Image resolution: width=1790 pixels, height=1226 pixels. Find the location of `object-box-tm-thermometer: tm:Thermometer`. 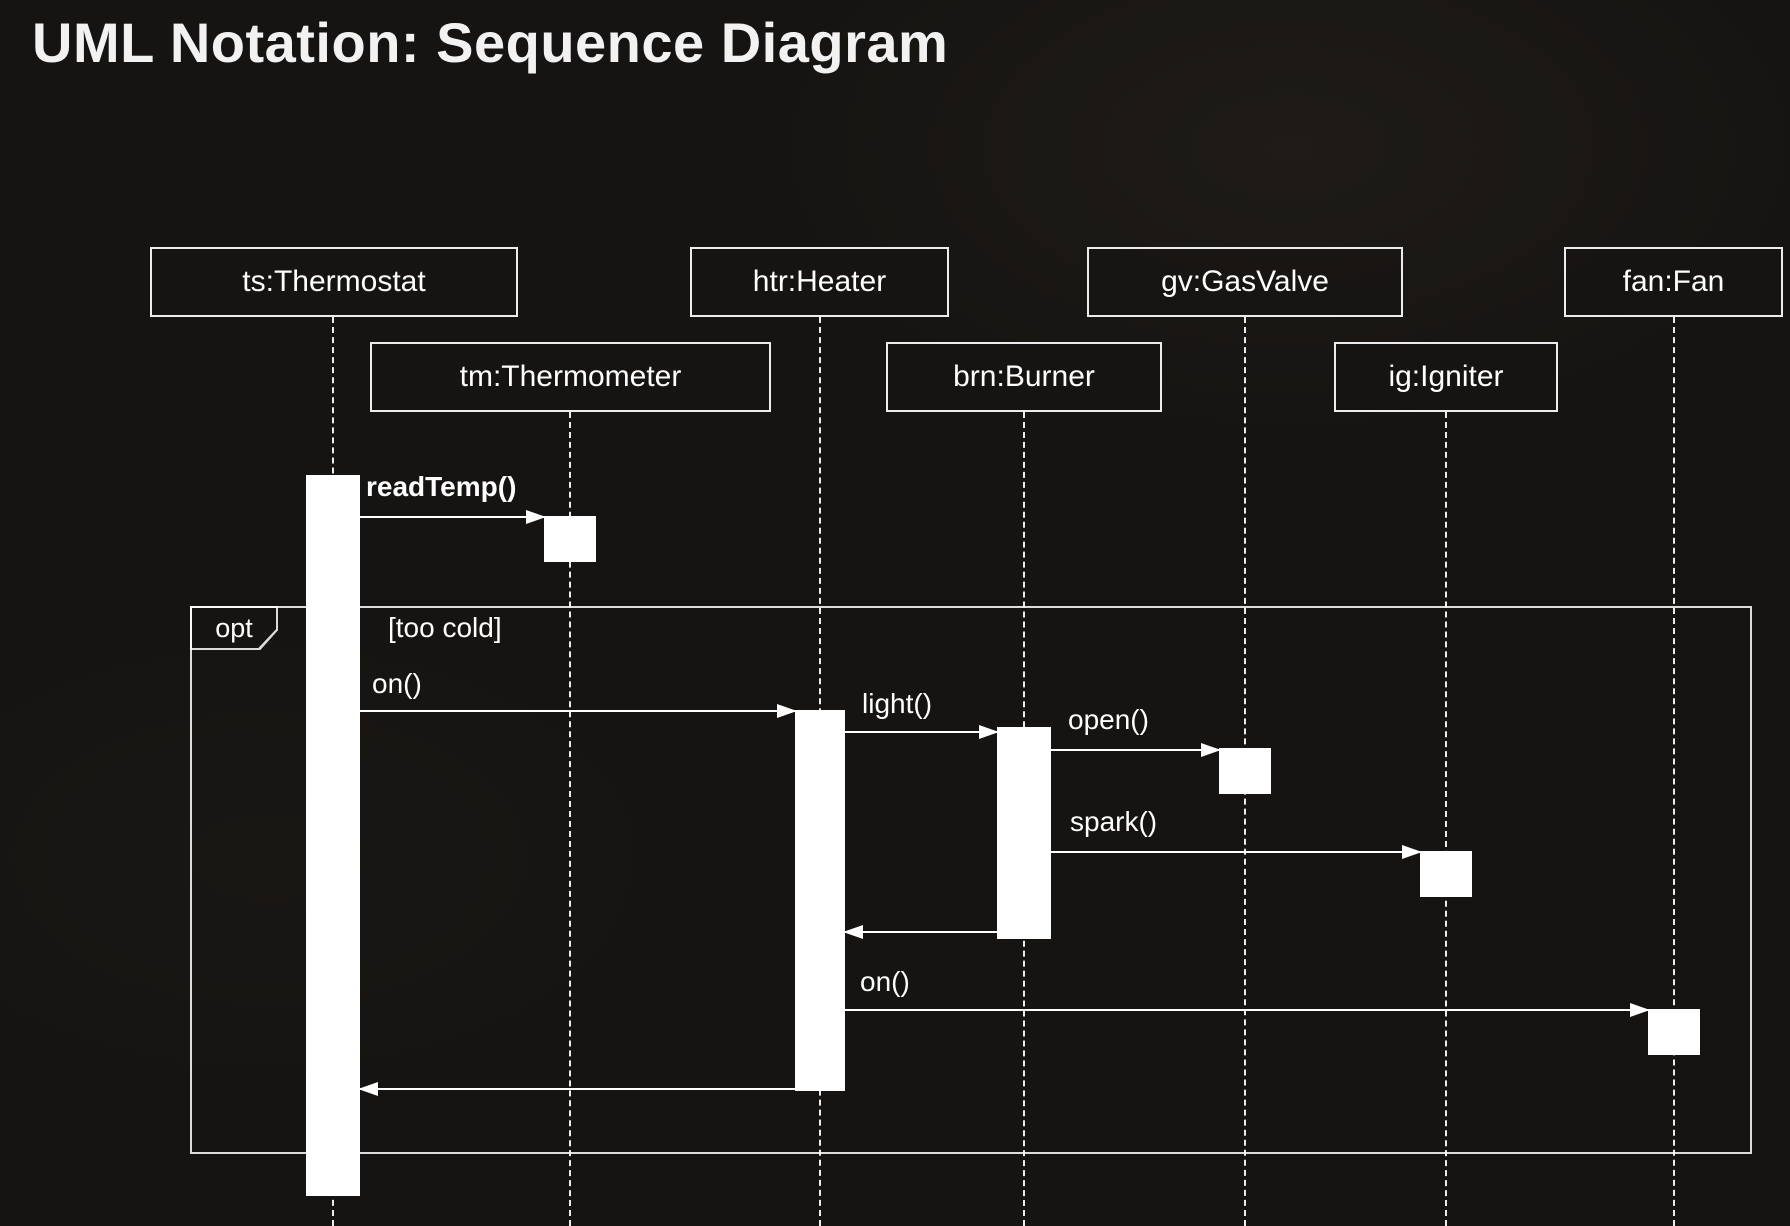

object-box-tm-thermometer: tm:Thermometer is located at coordinates (570, 377).